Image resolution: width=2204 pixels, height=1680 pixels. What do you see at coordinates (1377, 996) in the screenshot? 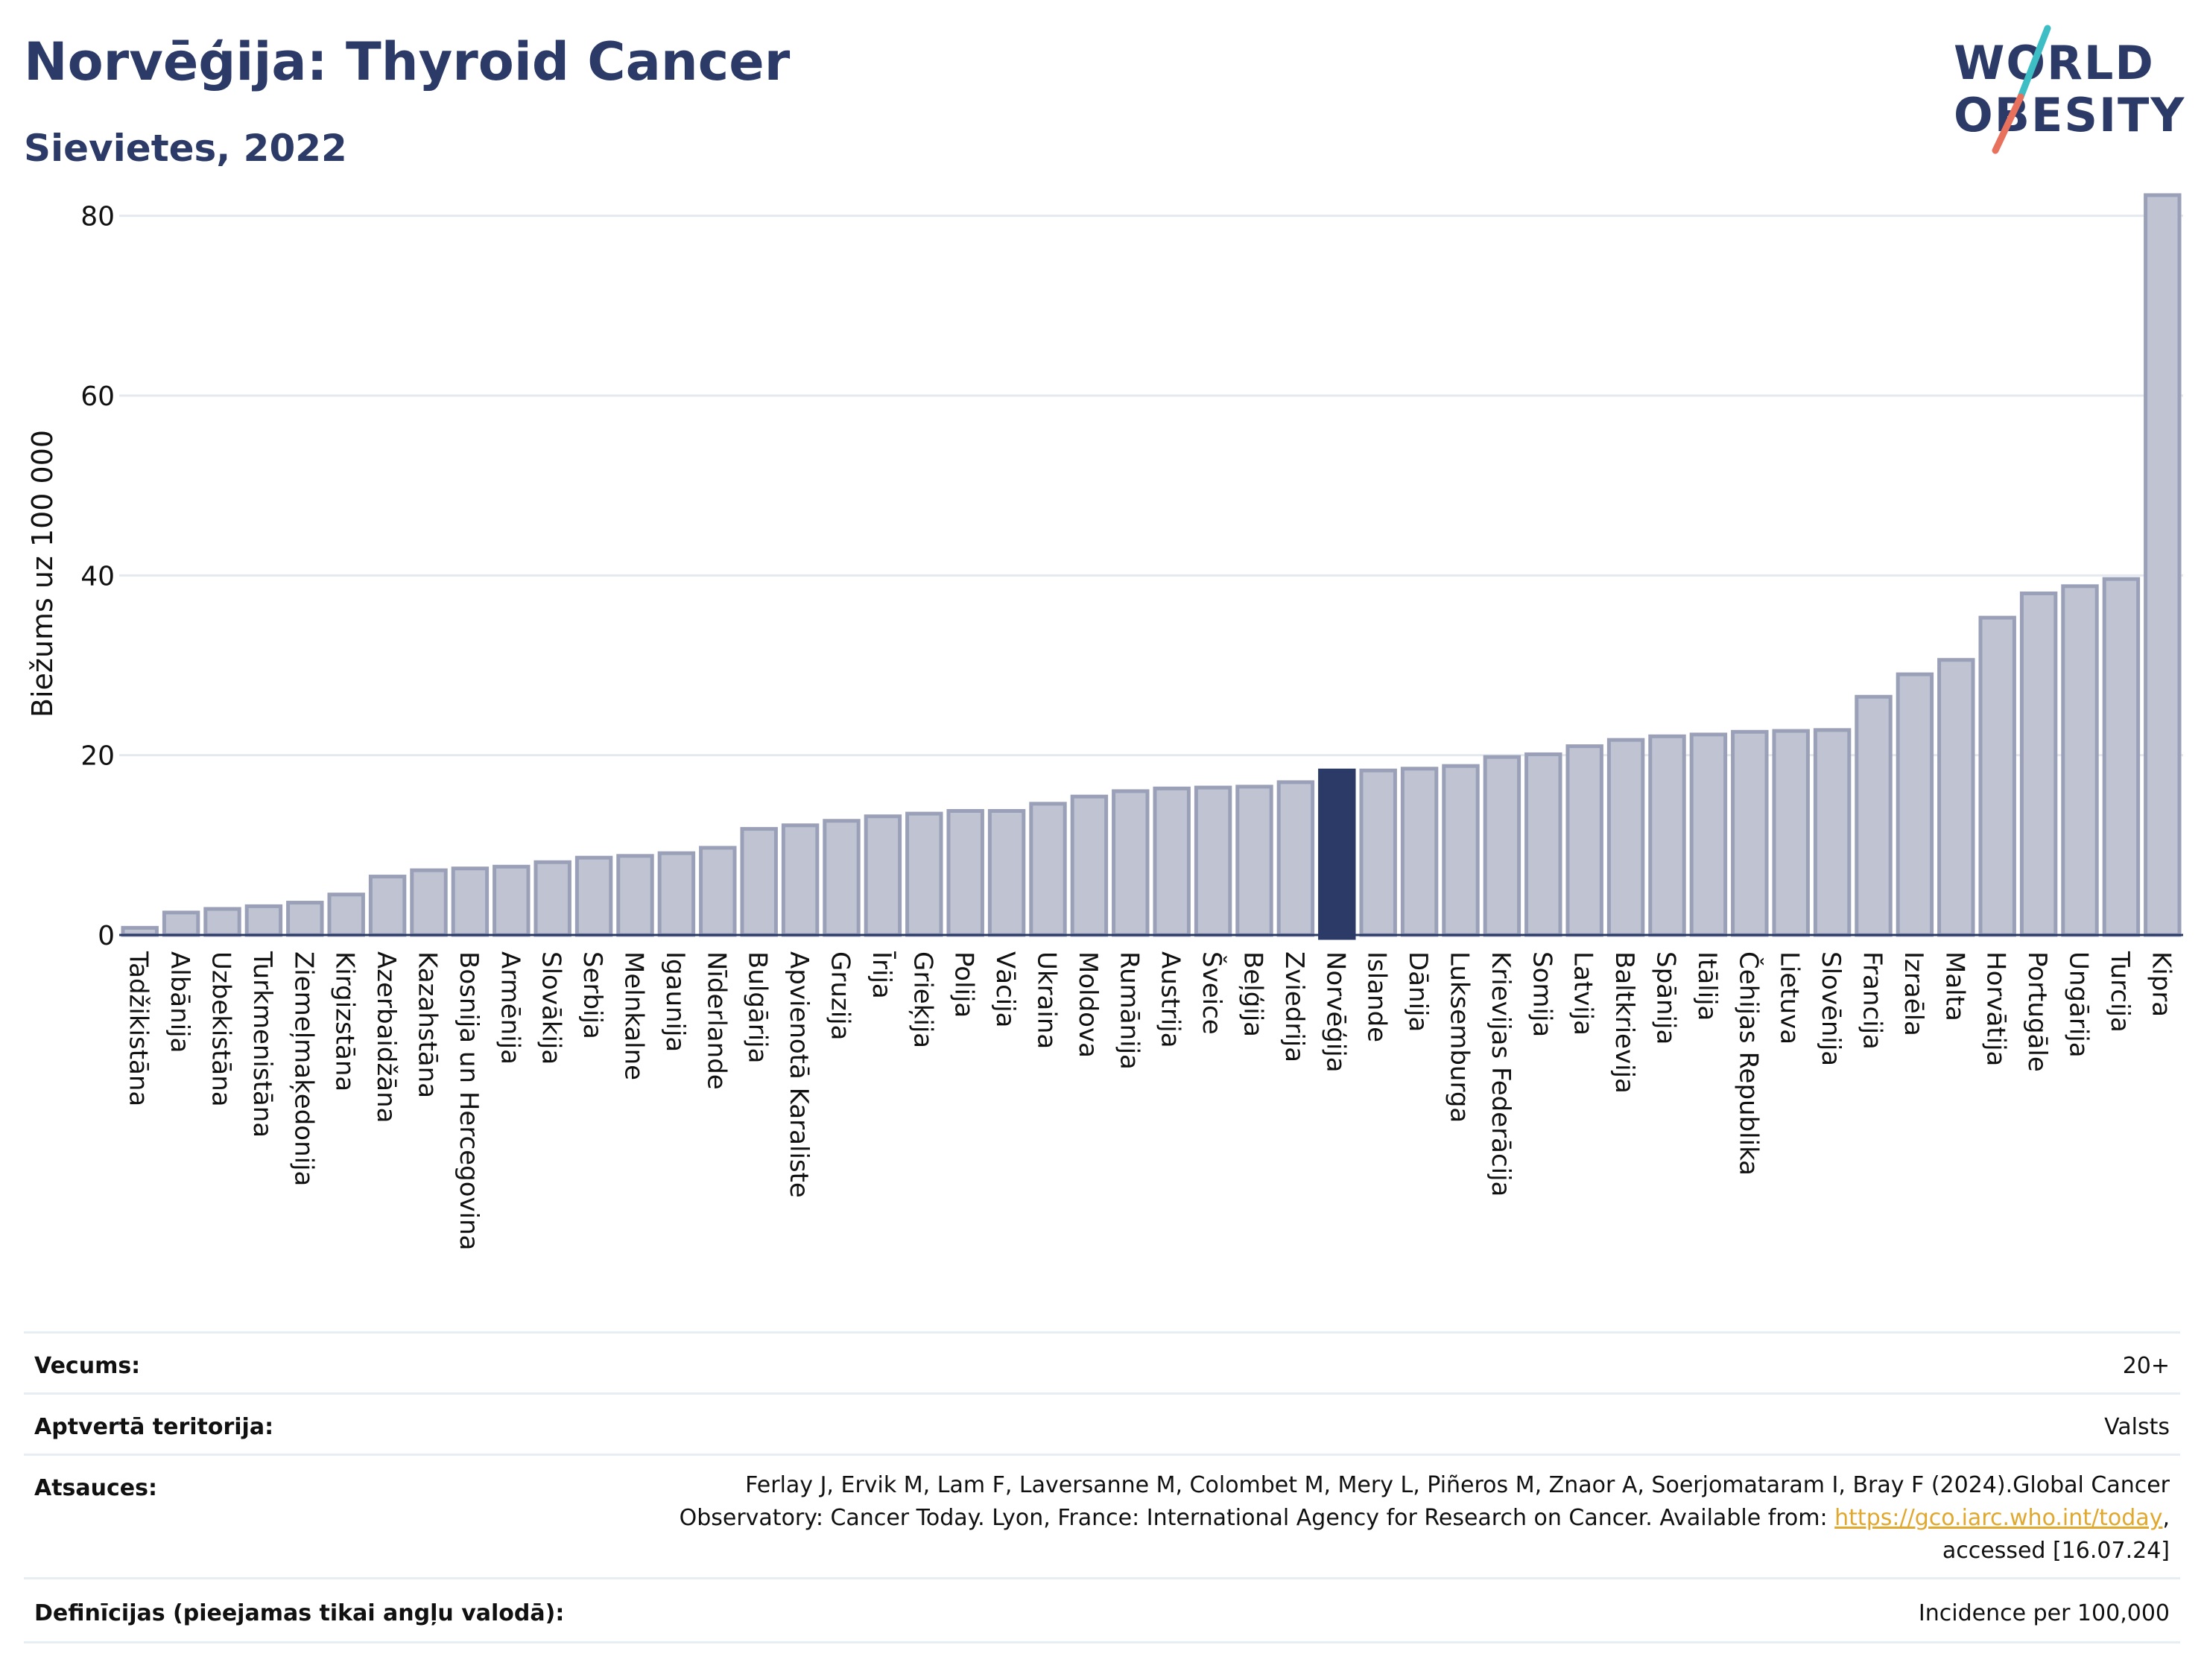
I see `x-tick-label: Islande` at bounding box center [1377, 996].